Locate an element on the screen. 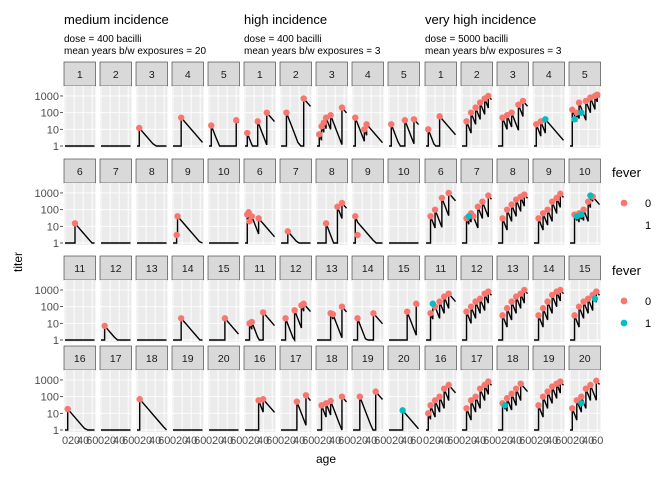  group-subtitle-dose: dose = 400 bacilli is located at coordinates (283, 39).